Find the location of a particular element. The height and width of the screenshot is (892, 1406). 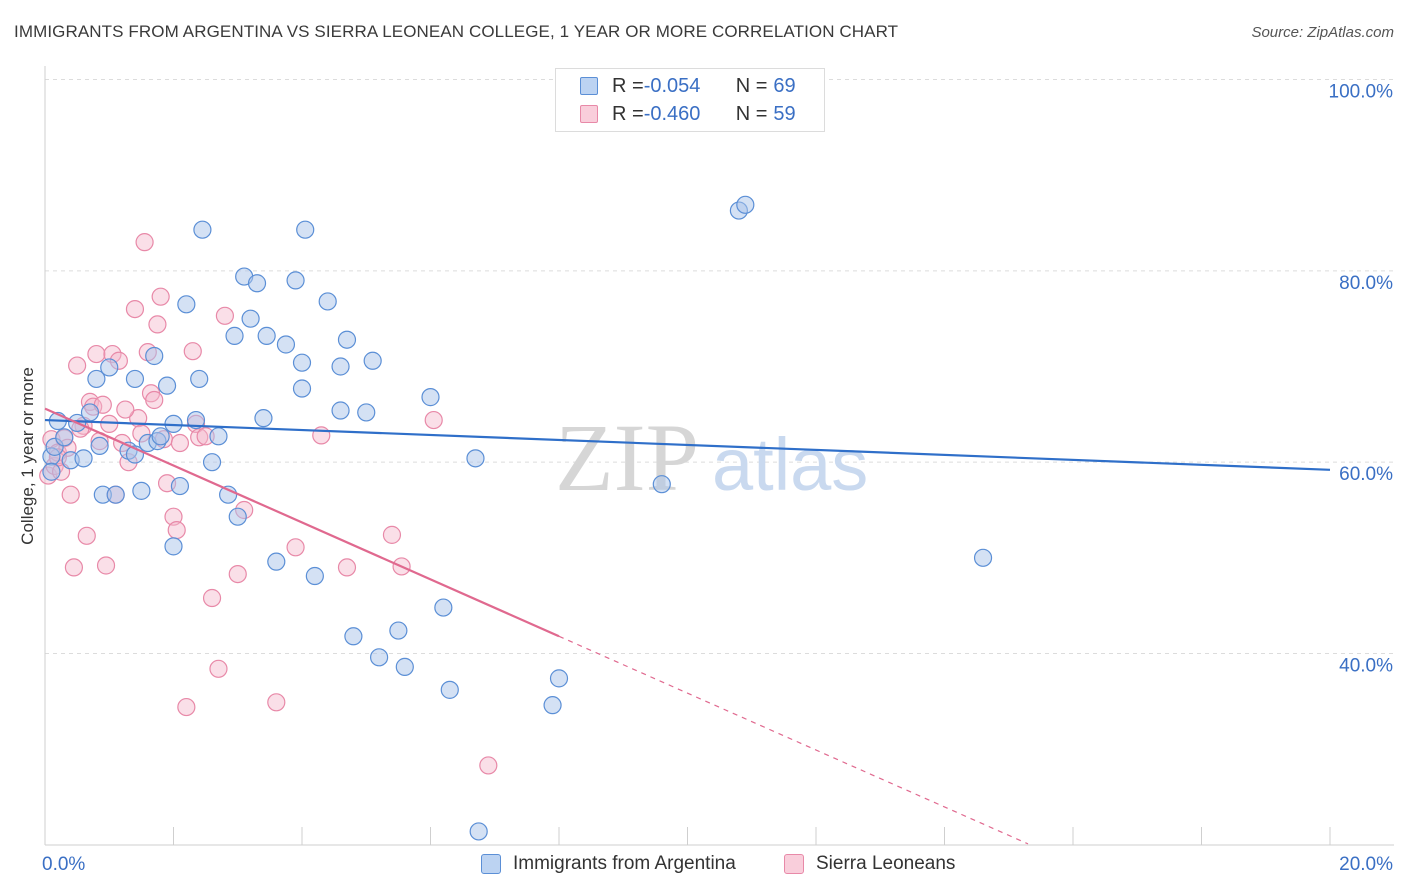

watermark-atlas: atlas is located at coordinates (790, 464).